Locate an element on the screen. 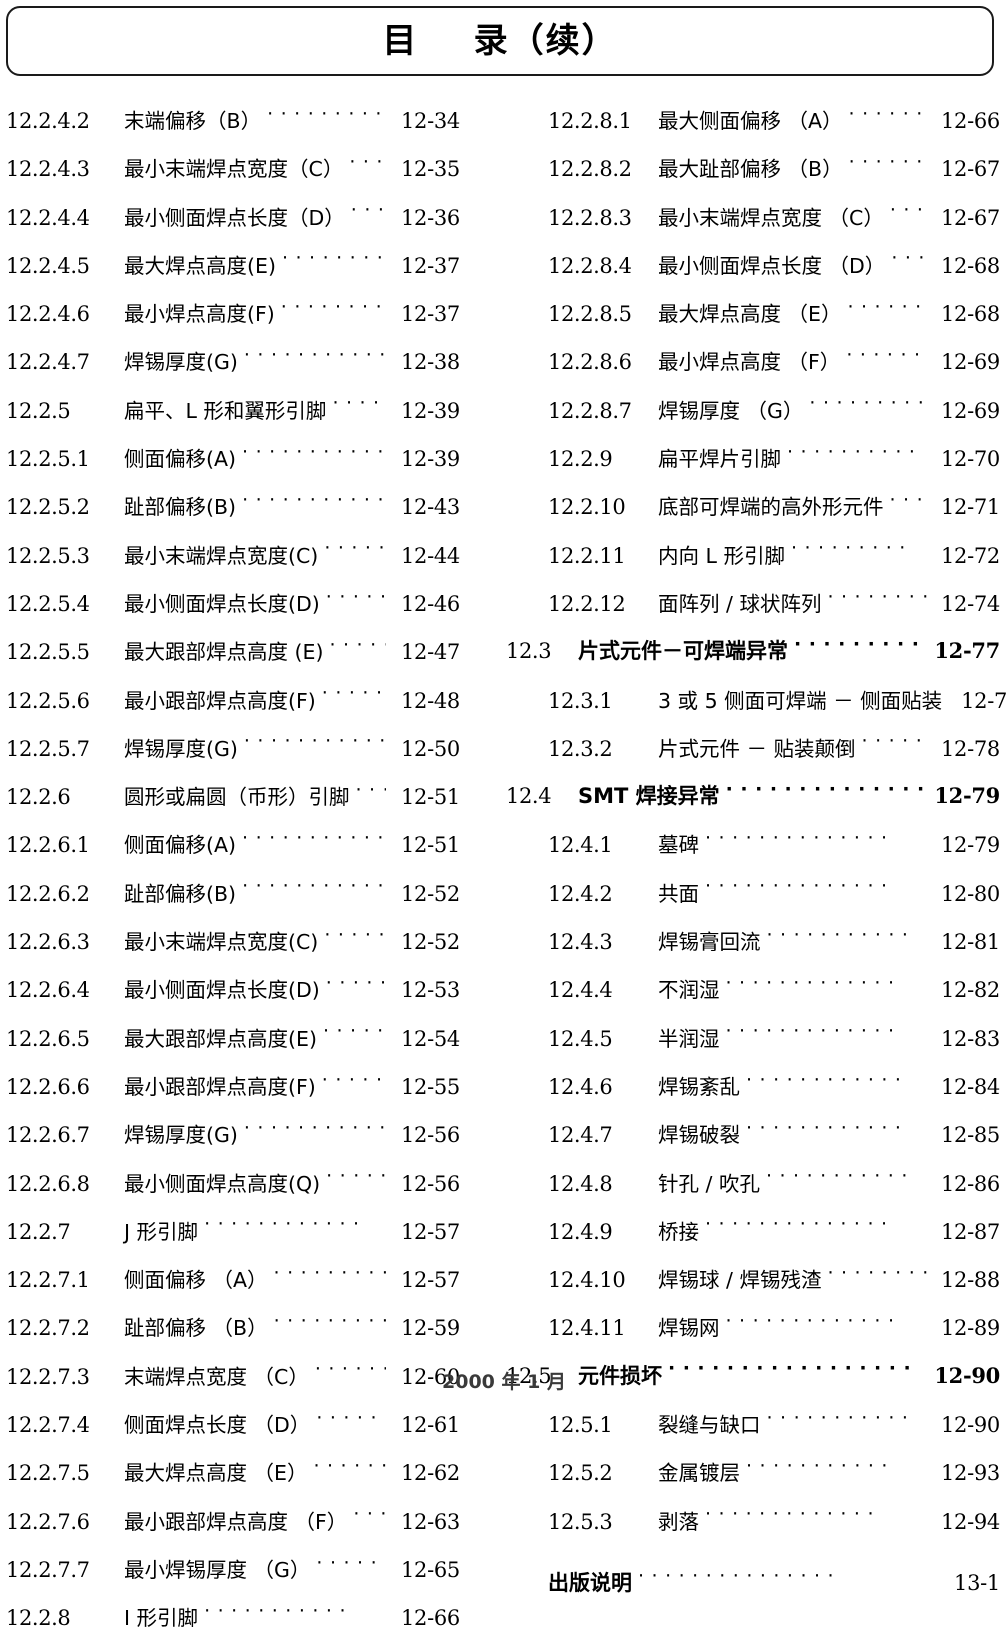 The width and height of the screenshot is (1008, 1650). toc-entry: 12.2.8.4 最小侧面焊点长度 （D） ···· 12-68 is located at coordinates (774, 273).